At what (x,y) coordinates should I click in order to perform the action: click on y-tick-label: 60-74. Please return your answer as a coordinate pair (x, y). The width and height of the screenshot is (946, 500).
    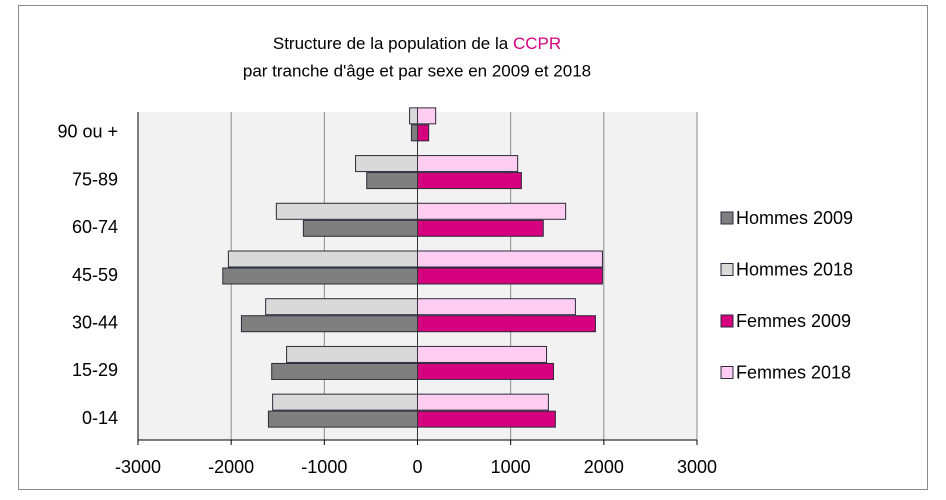
    Looking at the image, I should click on (95, 227).